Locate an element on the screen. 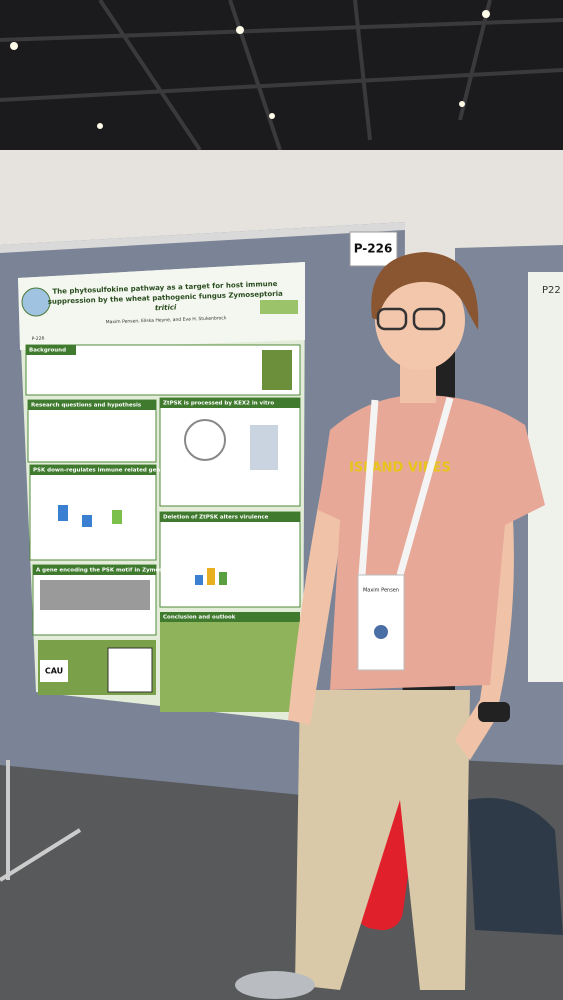 This screenshot has height=1000, width=563. shirt-print: ISLAND VIBES is located at coordinates (400, 468).